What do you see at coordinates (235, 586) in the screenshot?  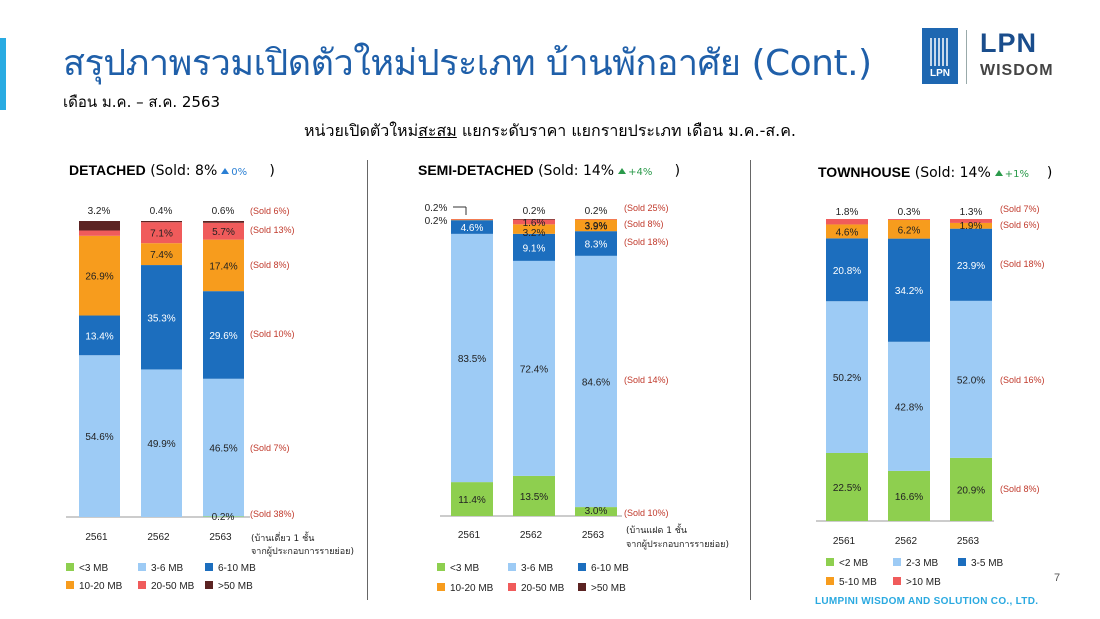 I see `legend-label: >50 MB` at bounding box center [235, 586].